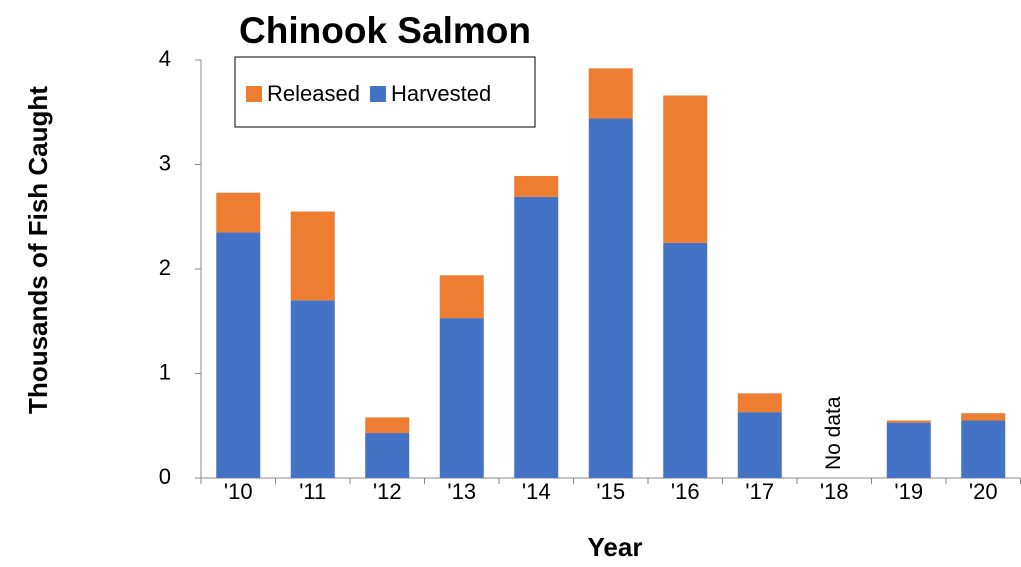  Describe the element at coordinates (461, 491) in the screenshot. I see `x-tick-label: '13` at that location.